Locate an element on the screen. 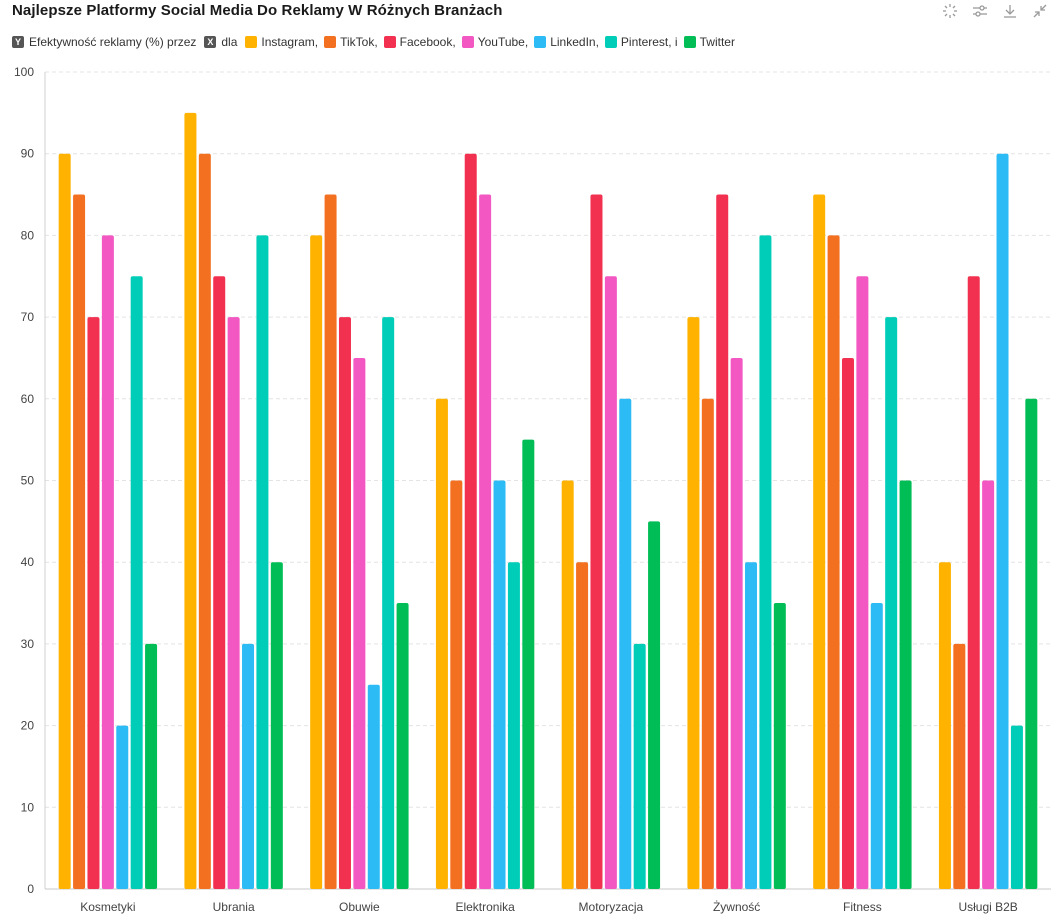 The image size is (1059, 919). x-tick-label: Obuwie is located at coordinates (359, 907).